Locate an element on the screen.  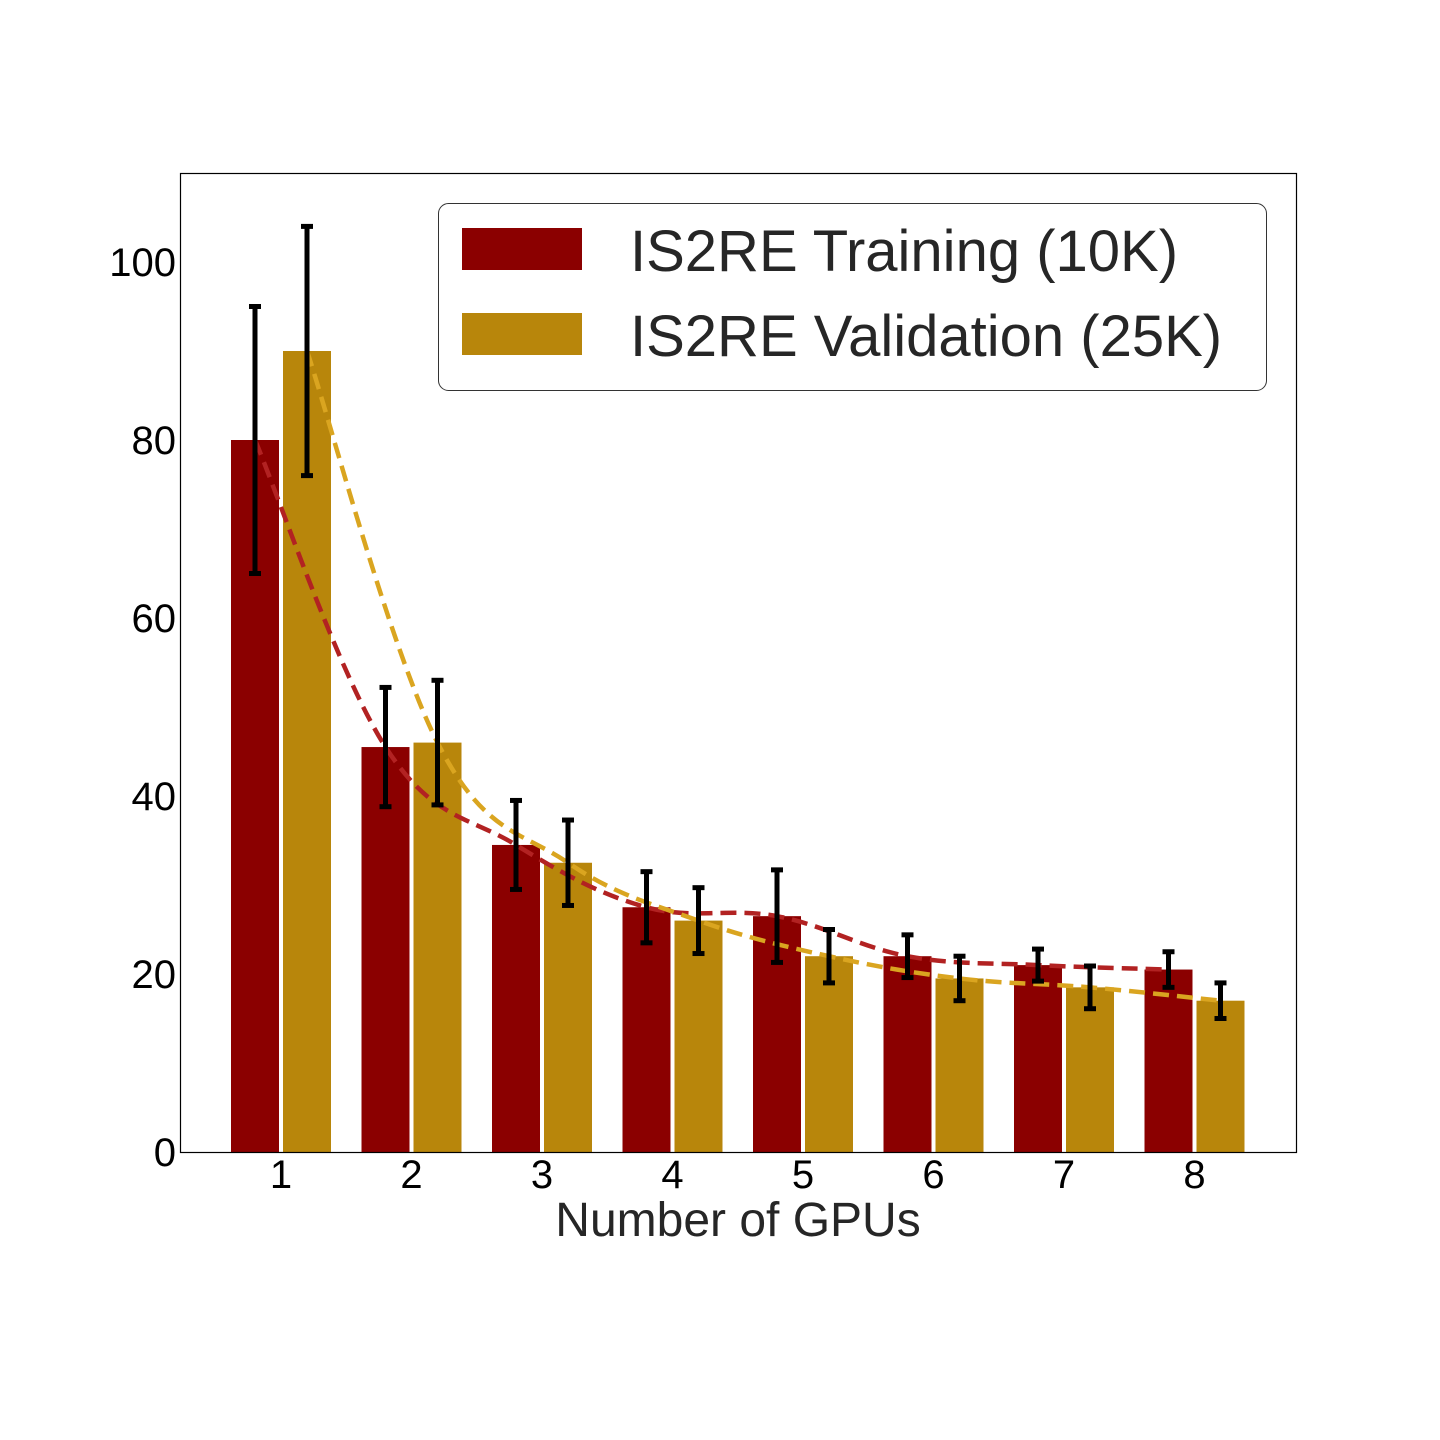
x-axis-ticks: 1 2 3 4 5 6 7 8 is located at coordinates (738, 1175).